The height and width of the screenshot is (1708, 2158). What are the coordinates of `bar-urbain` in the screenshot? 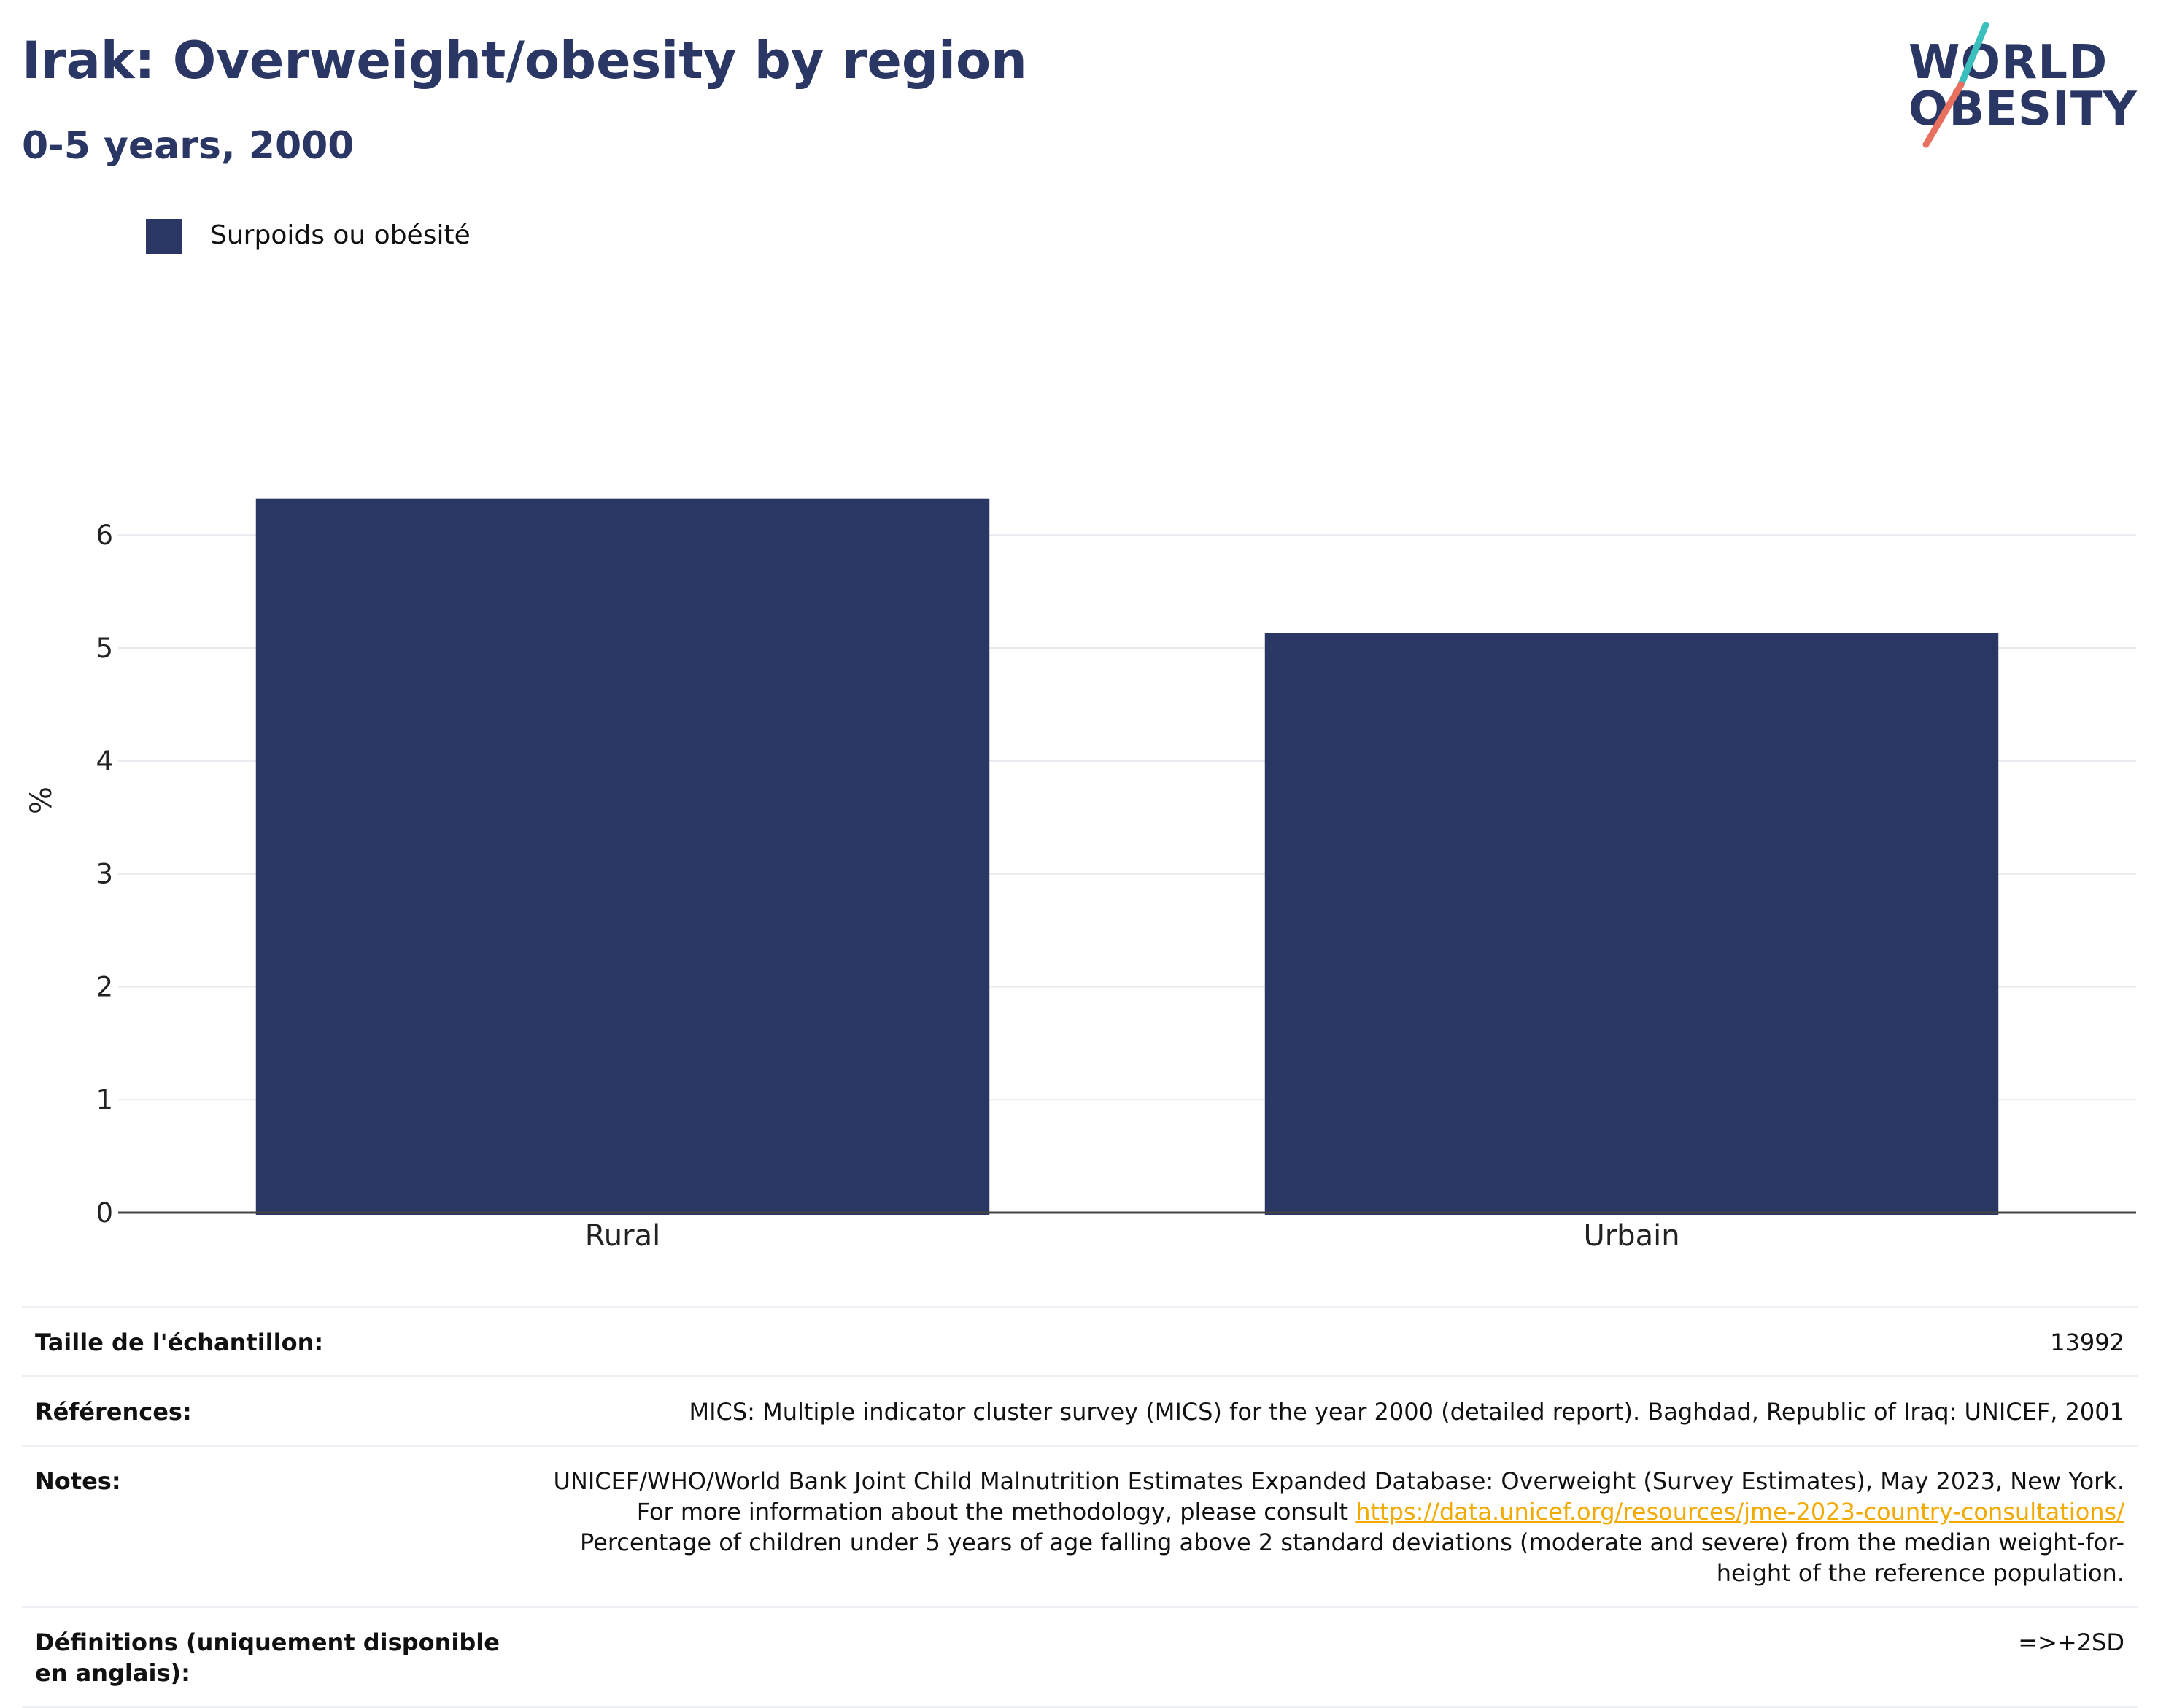 It's located at (1631, 924).